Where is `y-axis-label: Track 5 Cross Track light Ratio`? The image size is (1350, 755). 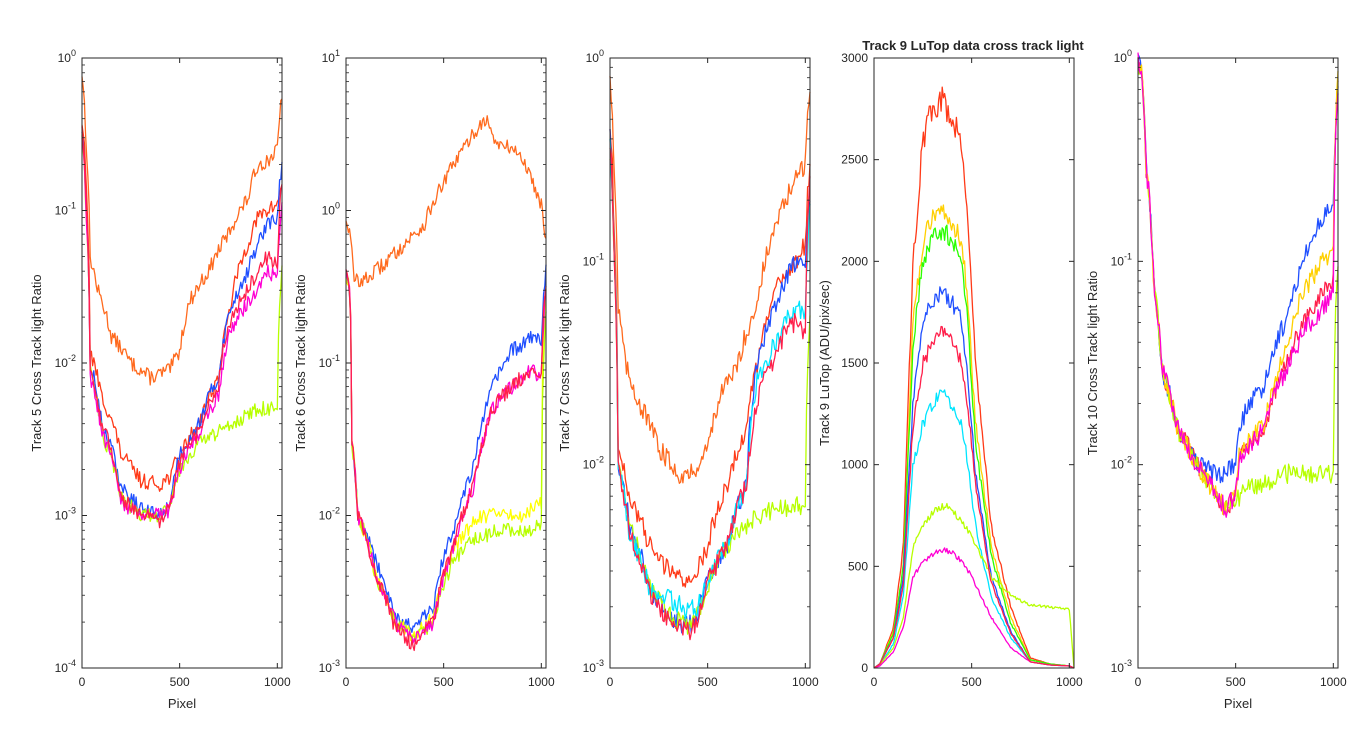
y-axis-label: Track 5 Cross Track light Ratio is located at coordinates (36, 362).